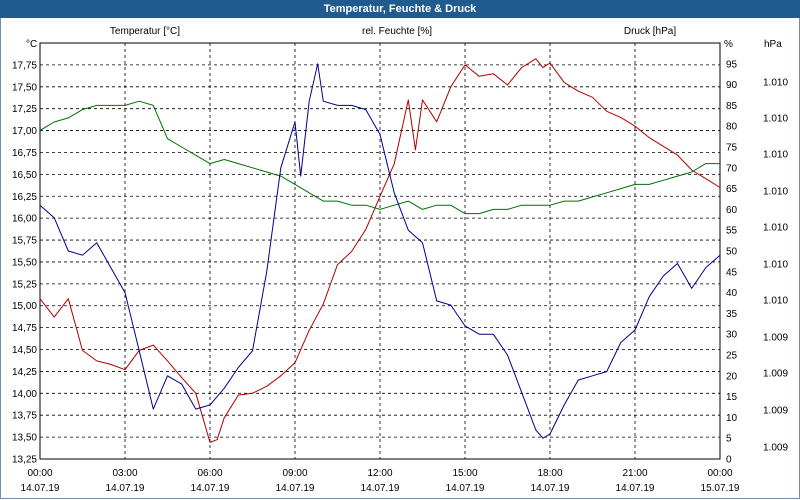  What do you see at coordinates (24, 219) in the screenshot?
I see `left-tick-label: 16,00` at bounding box center [24, 219].